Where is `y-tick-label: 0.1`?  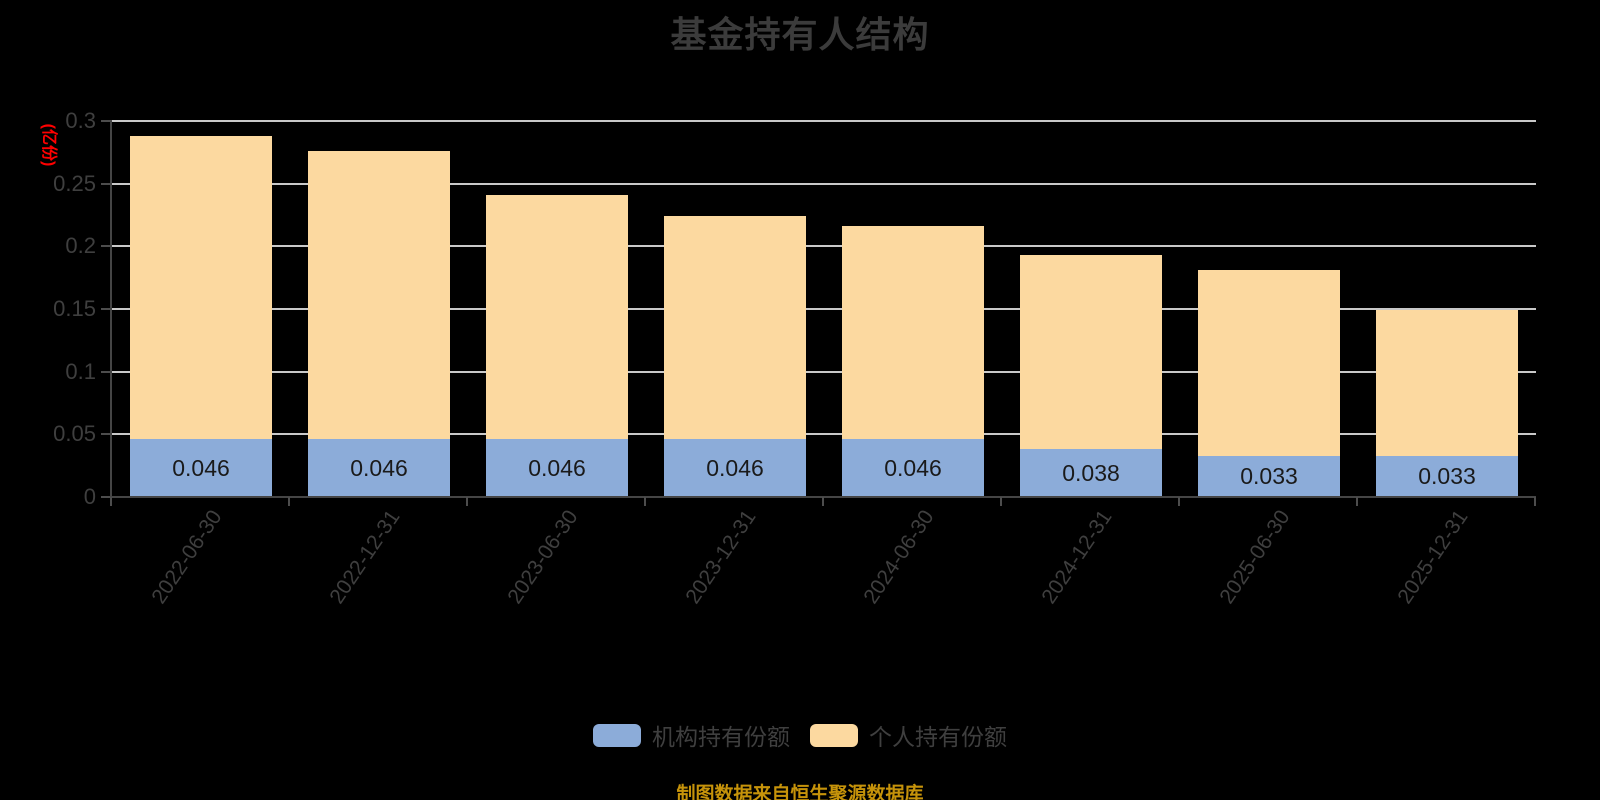 y-tick-label: 0.1 is located at coordinates (80, 371).